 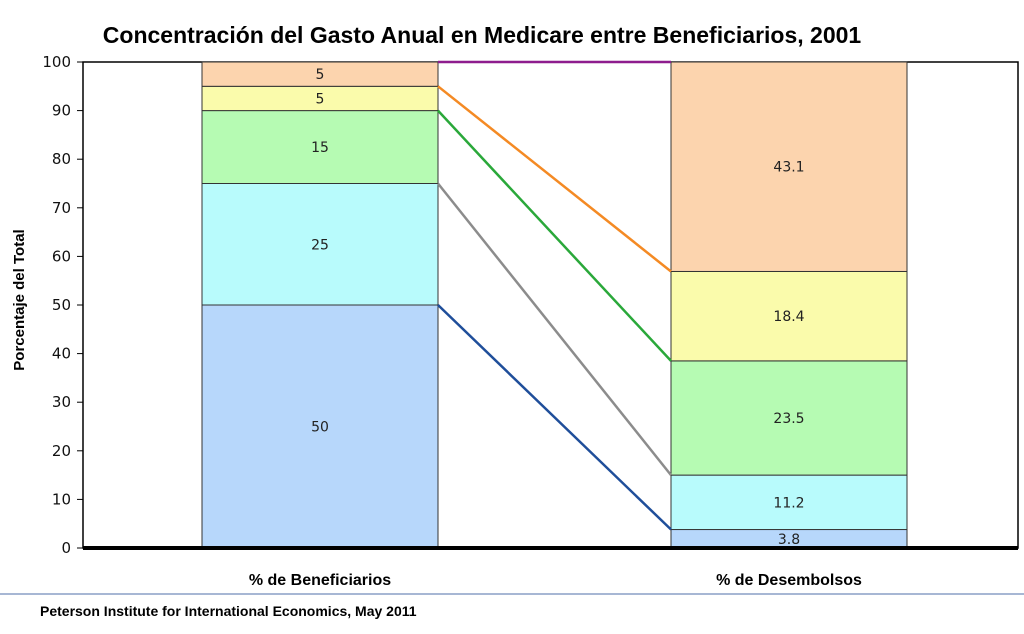 I want to click on data-label: 18.4, so click(x=788, y=317).